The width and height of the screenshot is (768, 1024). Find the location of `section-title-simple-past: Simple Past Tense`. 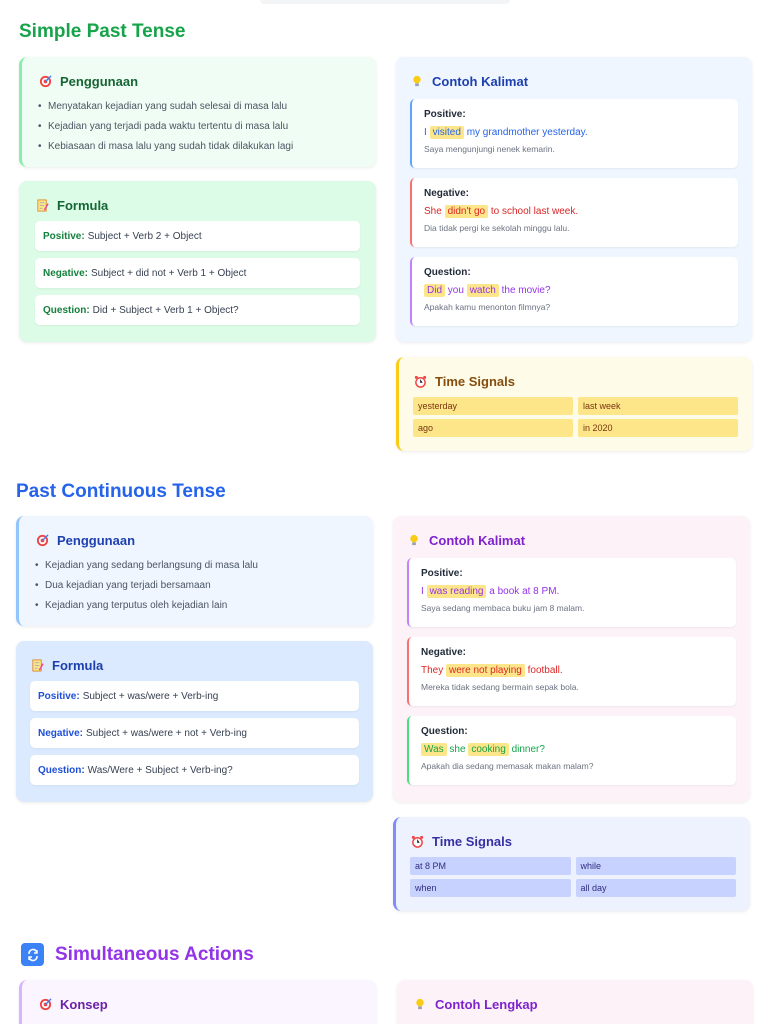

section-title-simple-past: Simple Past Tense is located at coordinates (102, 31).